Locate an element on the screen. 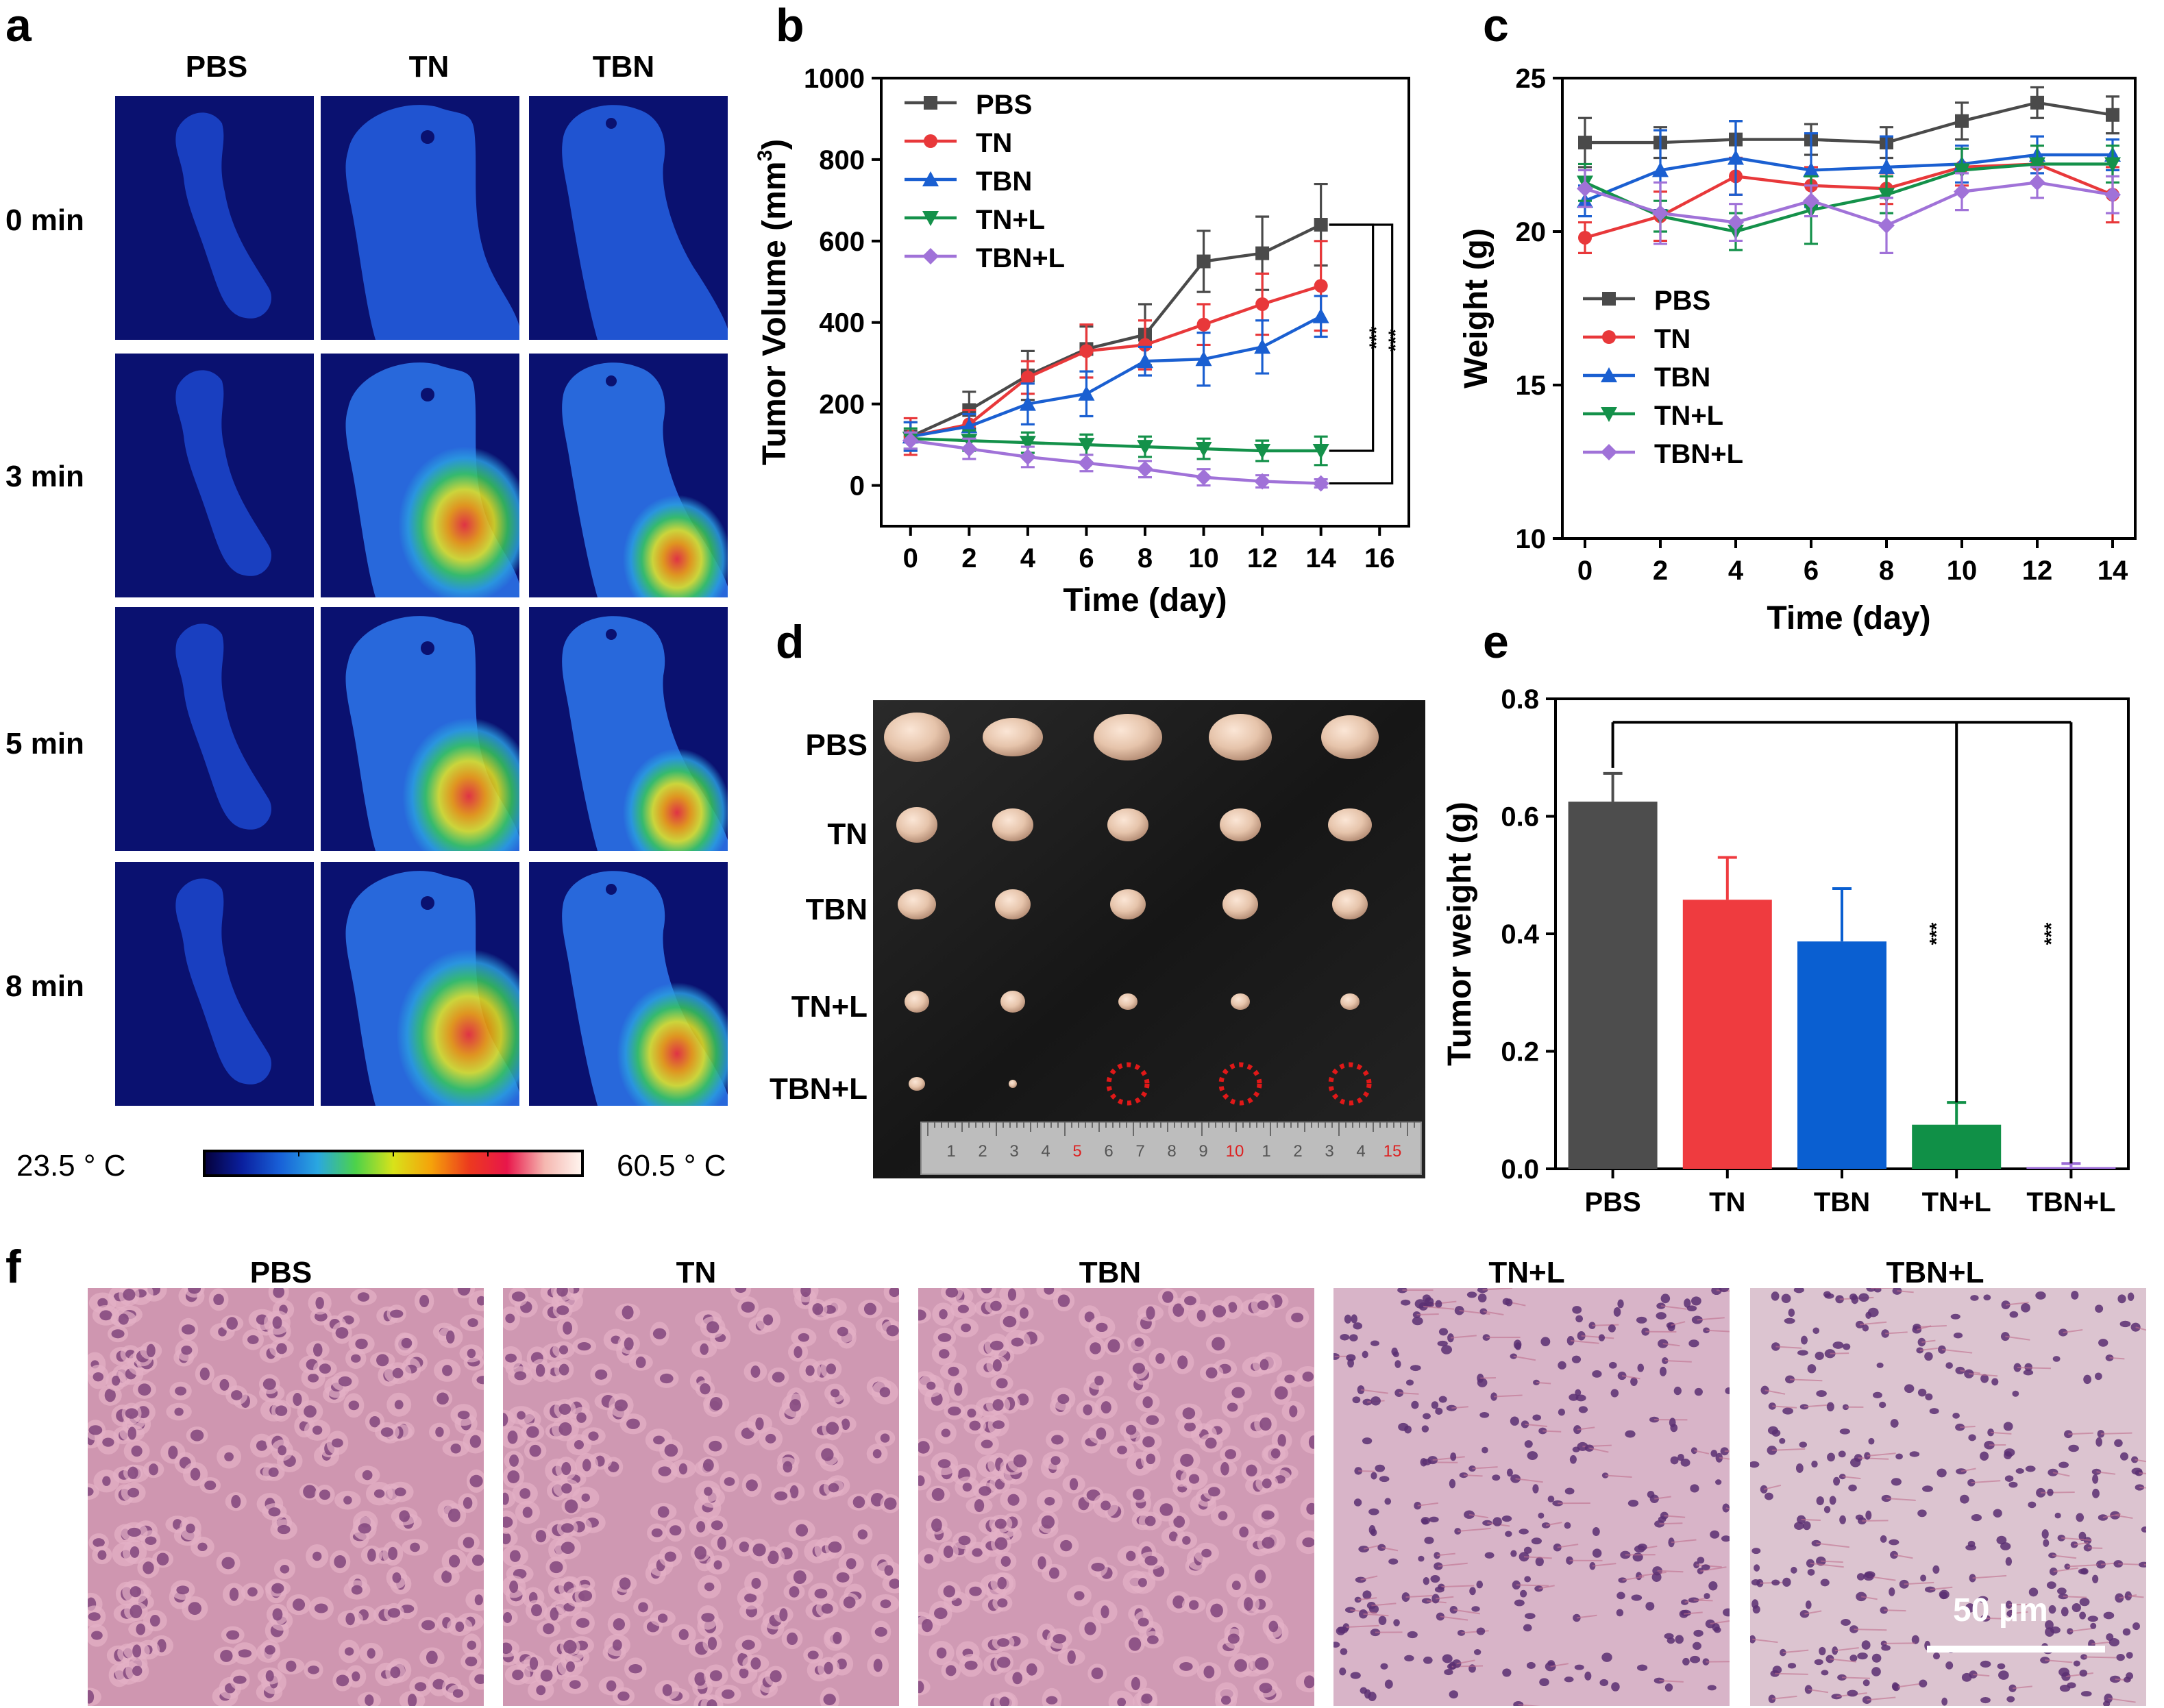  y-tick-label: 0.2 is located at coordinates (1520, 1052).